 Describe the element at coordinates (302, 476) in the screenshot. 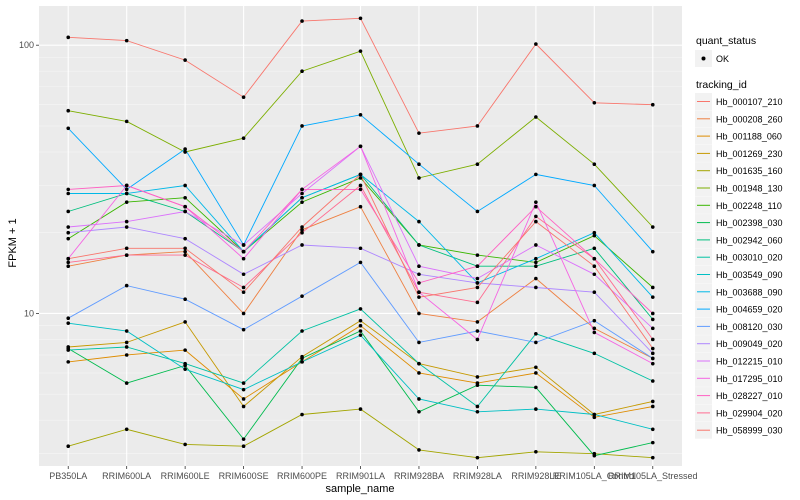

I see `x-tick-label: RRIM600PE` at that location.